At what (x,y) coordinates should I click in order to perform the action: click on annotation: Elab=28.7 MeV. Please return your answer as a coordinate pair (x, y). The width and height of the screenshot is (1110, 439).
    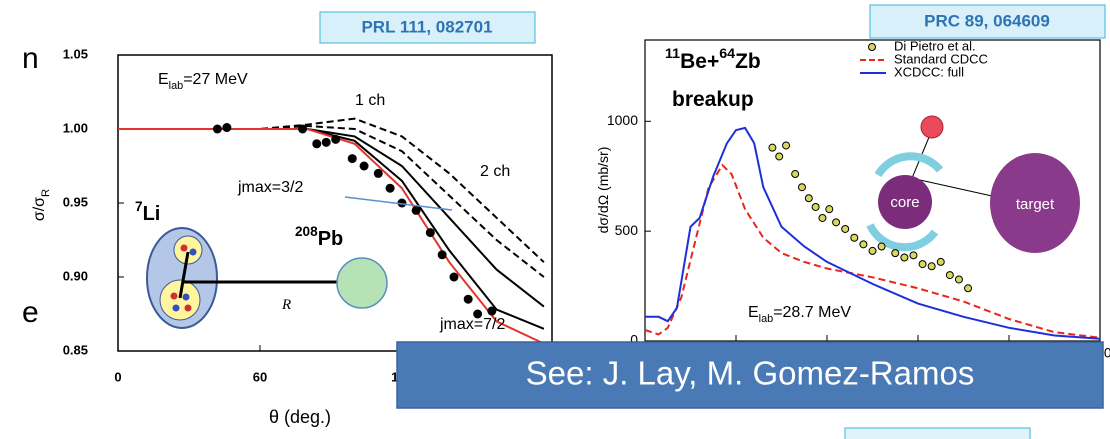
    Looking at the image, I should click on (799, 314).